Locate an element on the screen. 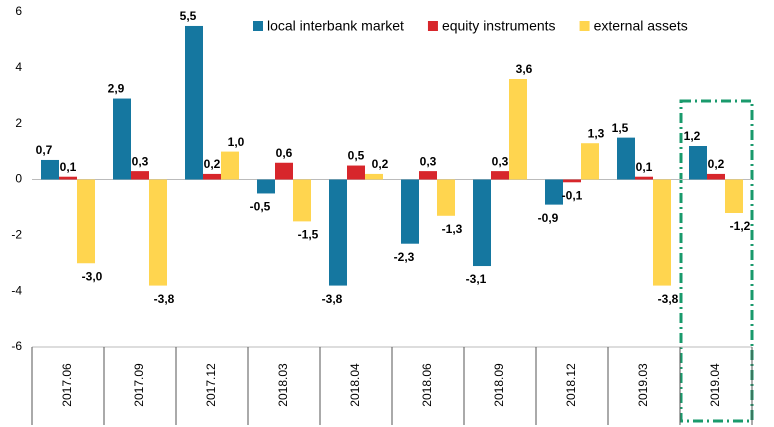 The width and height of the screenshot is (774, 427). data-label: -0,9 is located at coordinates (548, 218).